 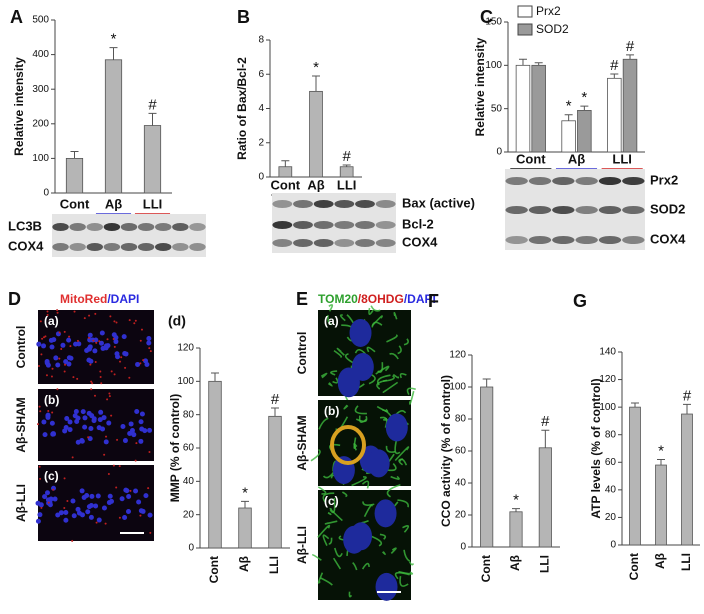 What do you see at coordinates (461, 483) in the screenshot?
I see `y-tick-label: 40` at bounding box center [461, 483].